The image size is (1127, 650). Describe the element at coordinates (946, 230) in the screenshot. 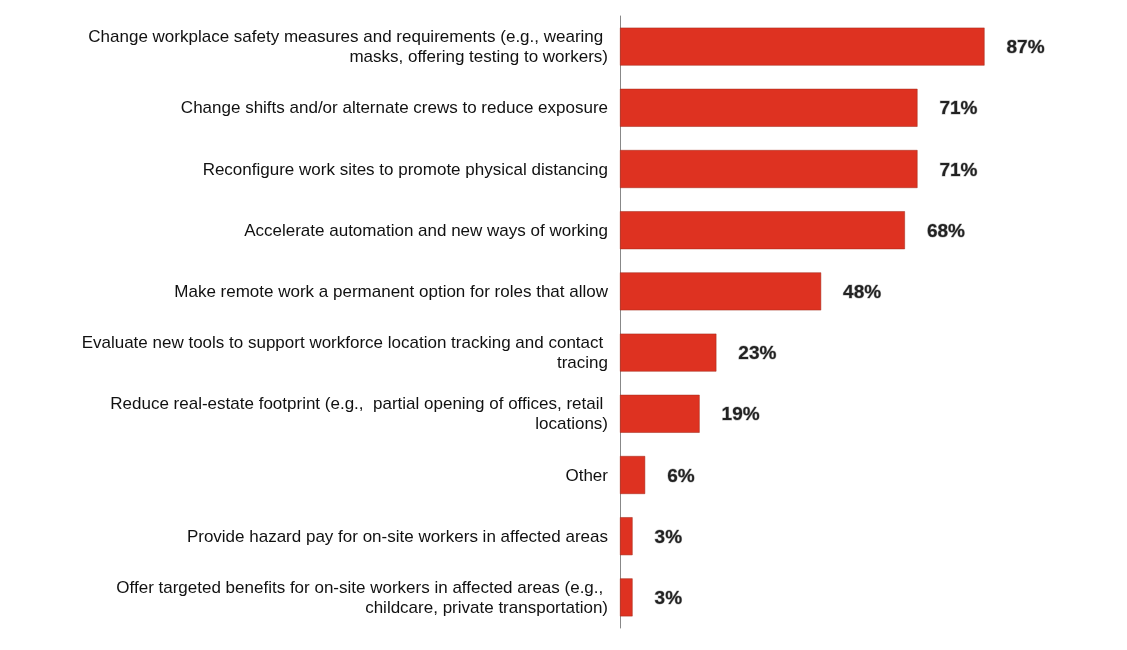

I see `data-label: 68%` at that location.